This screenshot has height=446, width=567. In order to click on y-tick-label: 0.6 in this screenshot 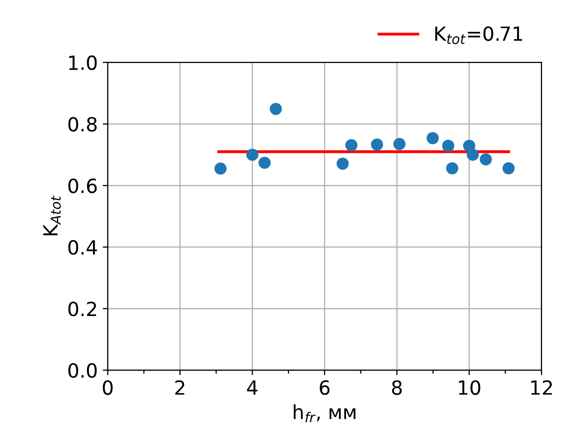, I will do `click(82, 186)`.